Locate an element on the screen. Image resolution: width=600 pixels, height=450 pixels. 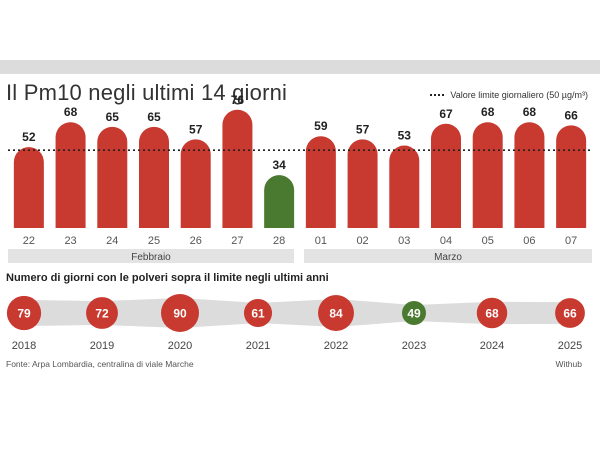
year-bubble-2023 is located at coordinates (414, 313).